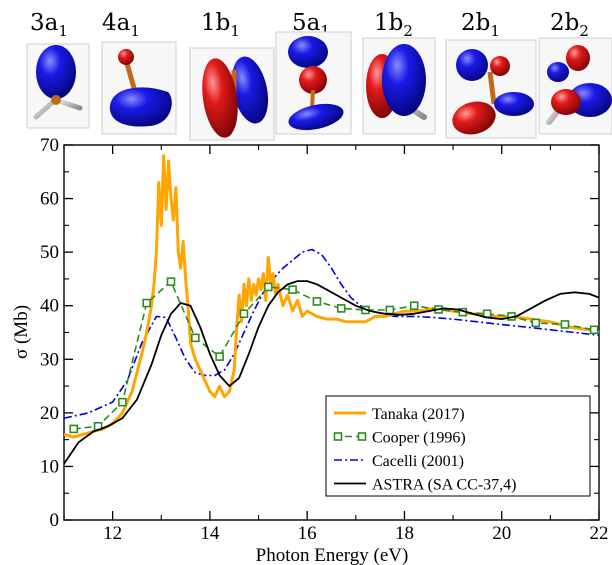  Describe the element at coordinates (599, 533) in the screenshot. I see `x-tick-label: 22` at that location.